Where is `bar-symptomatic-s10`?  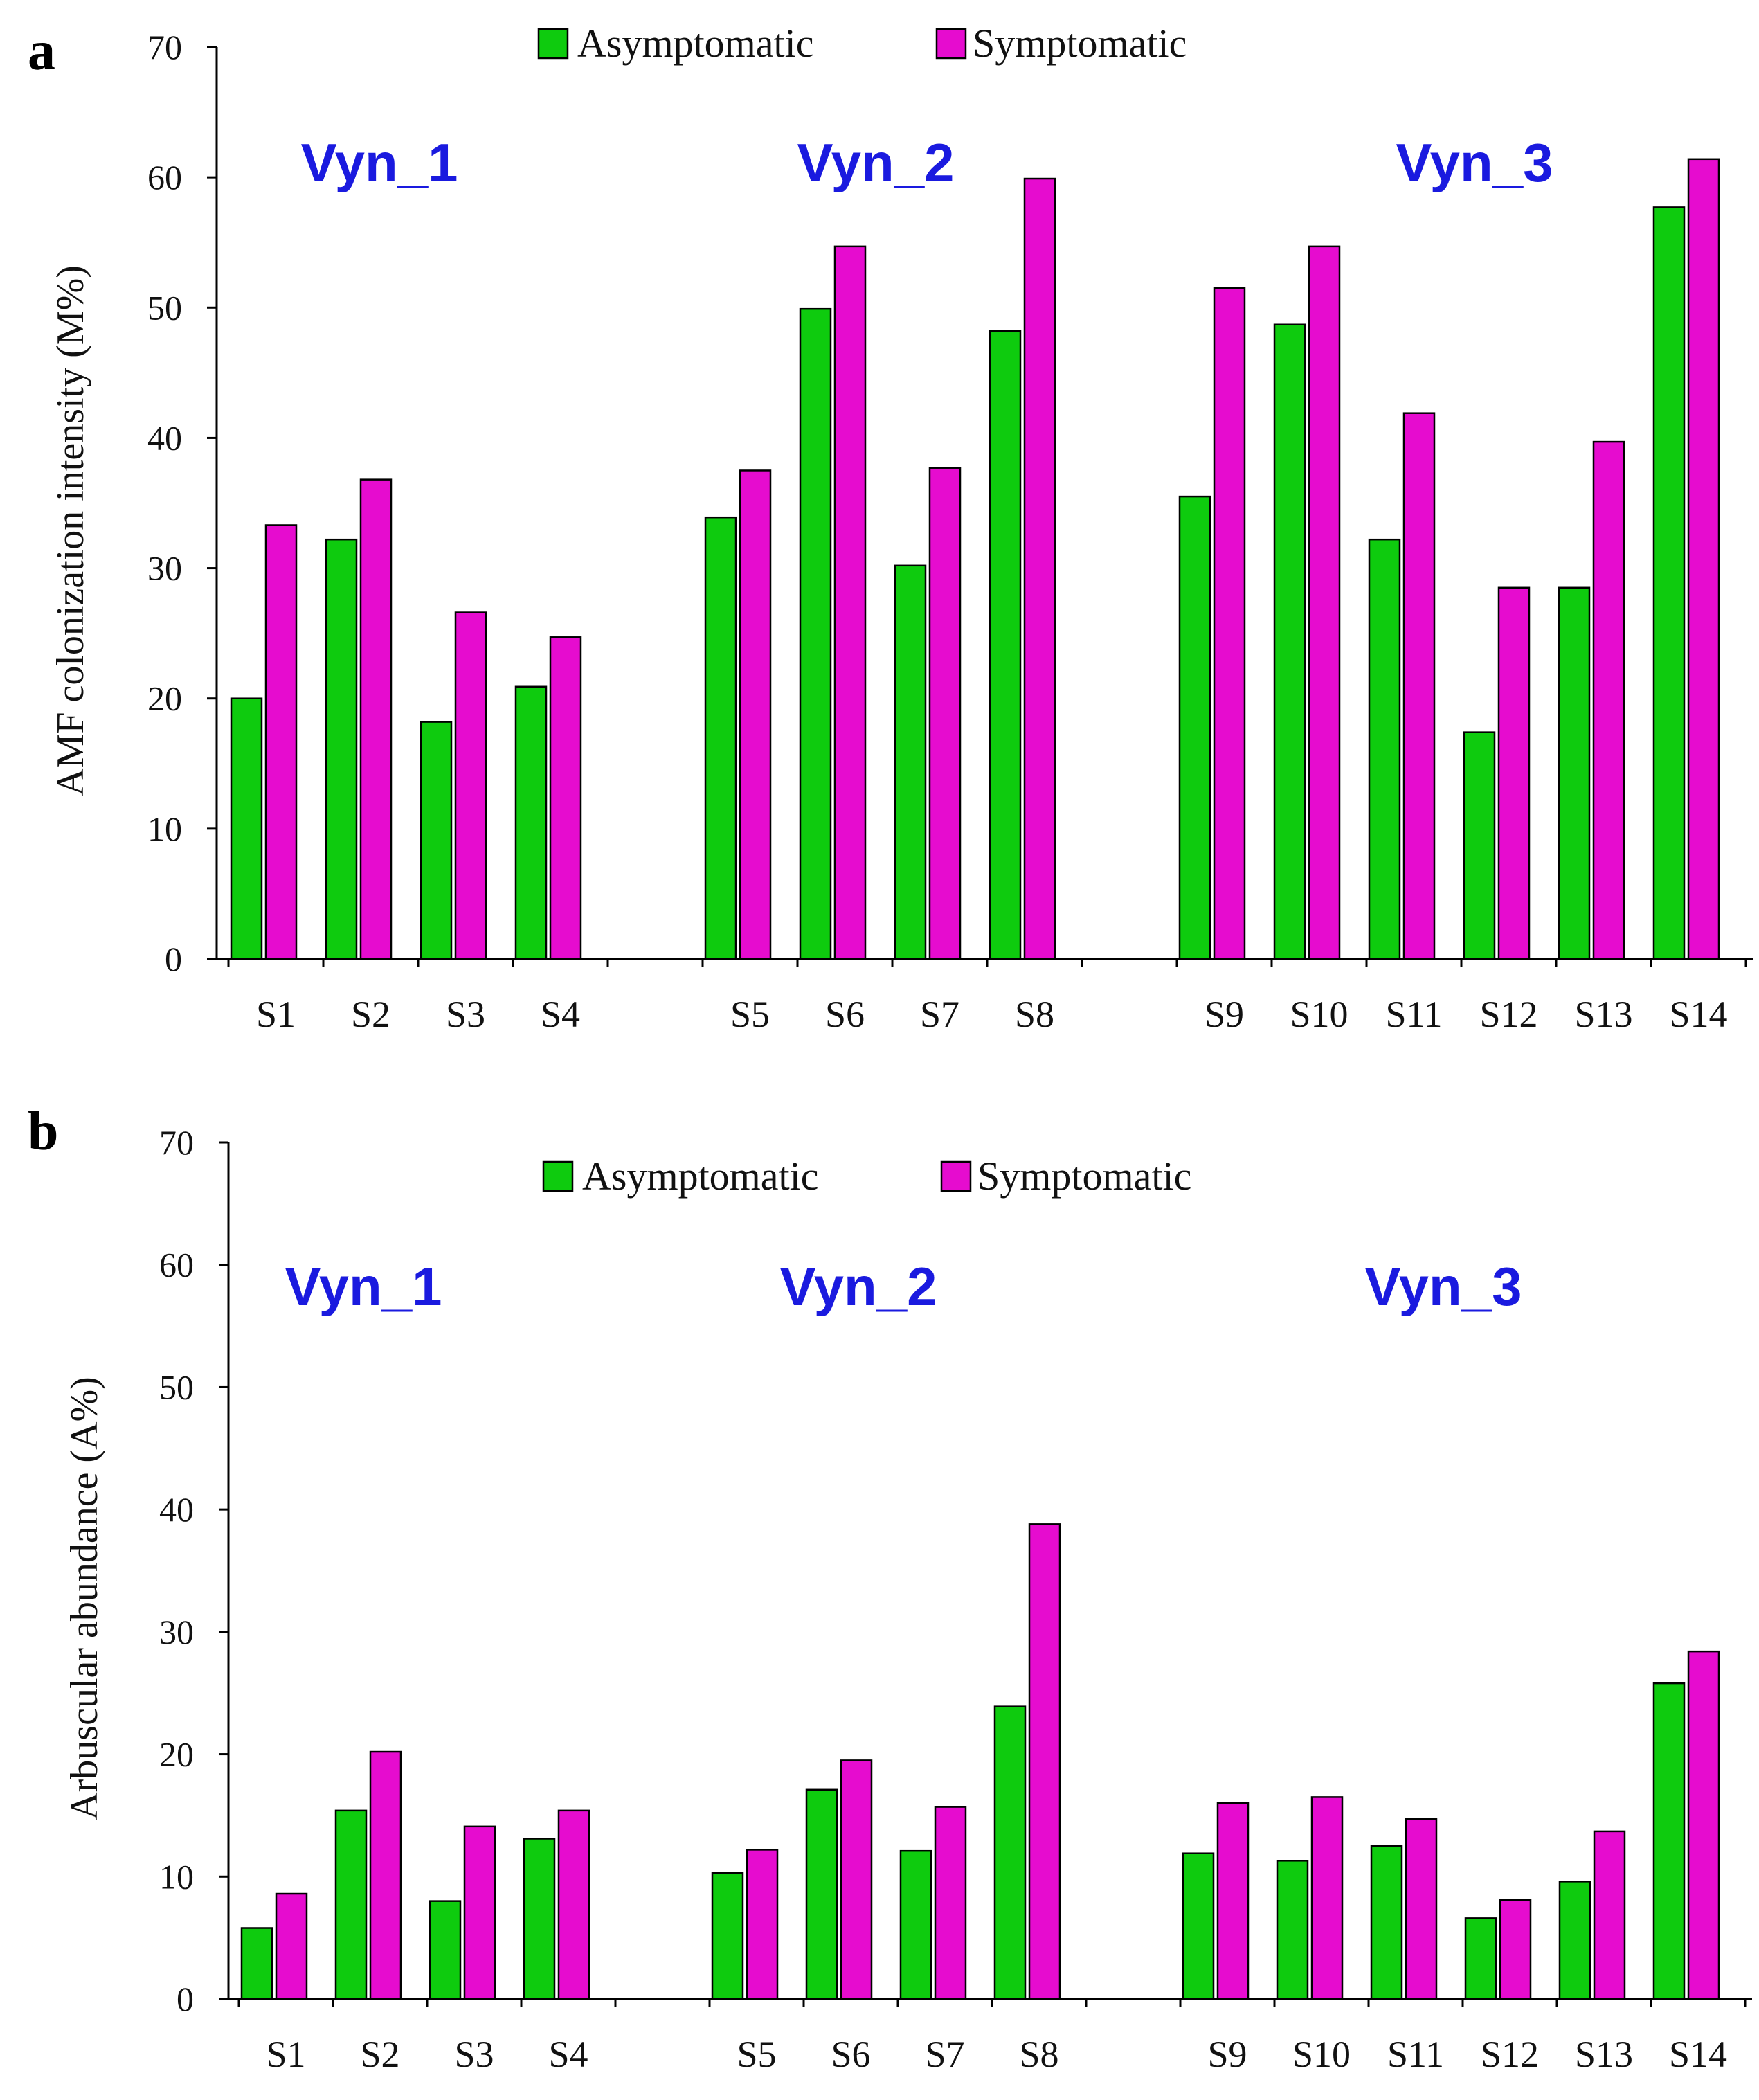 bar-symptomatic-s10 is located at coordinates (1324, 602).